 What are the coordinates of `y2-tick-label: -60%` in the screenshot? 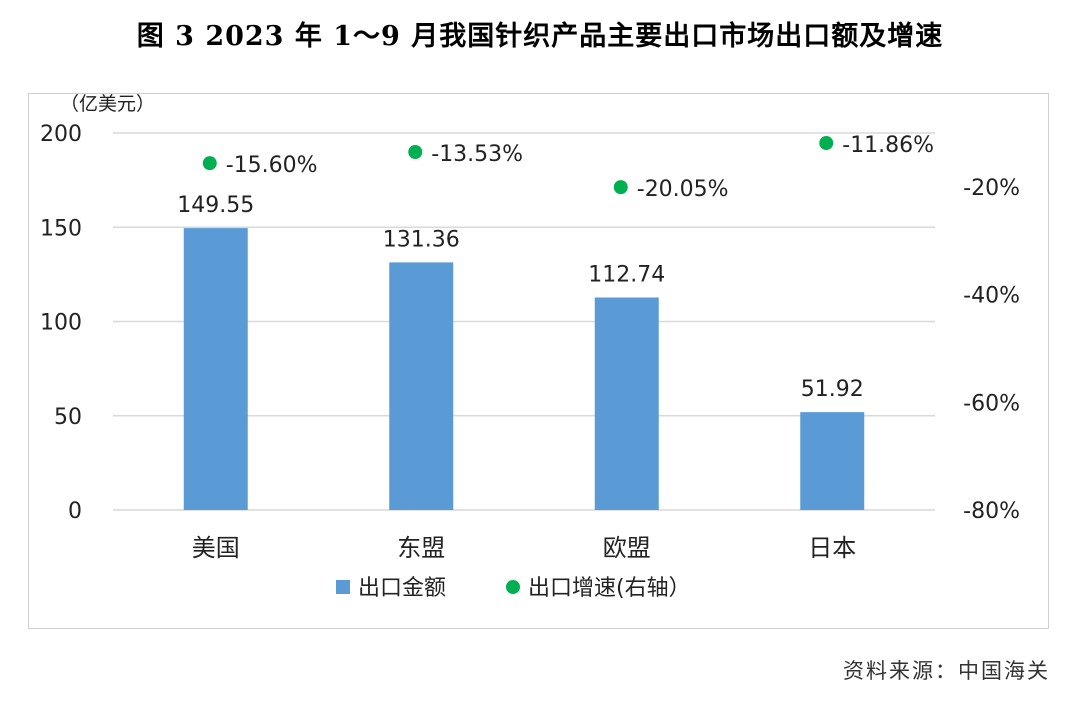 It's located at (991, 403).